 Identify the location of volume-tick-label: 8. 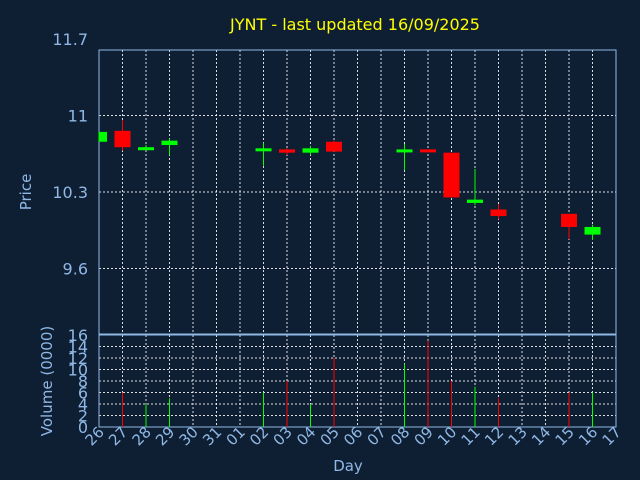
(83, 381).